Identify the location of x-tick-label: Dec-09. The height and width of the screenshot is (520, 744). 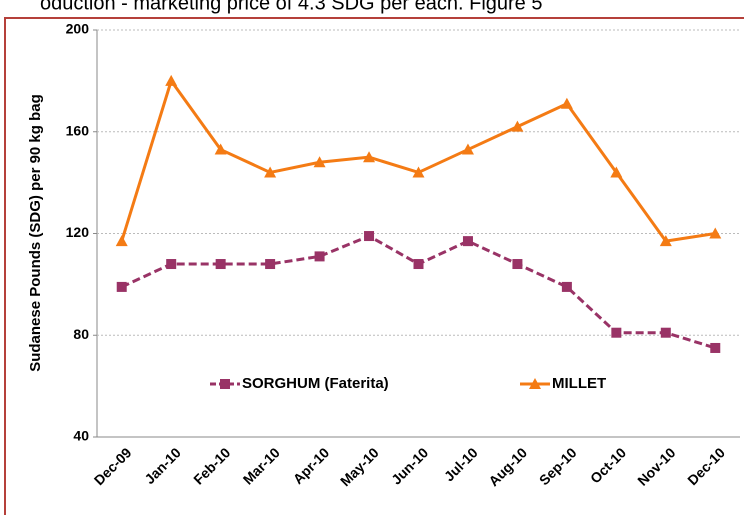
(113, 466).